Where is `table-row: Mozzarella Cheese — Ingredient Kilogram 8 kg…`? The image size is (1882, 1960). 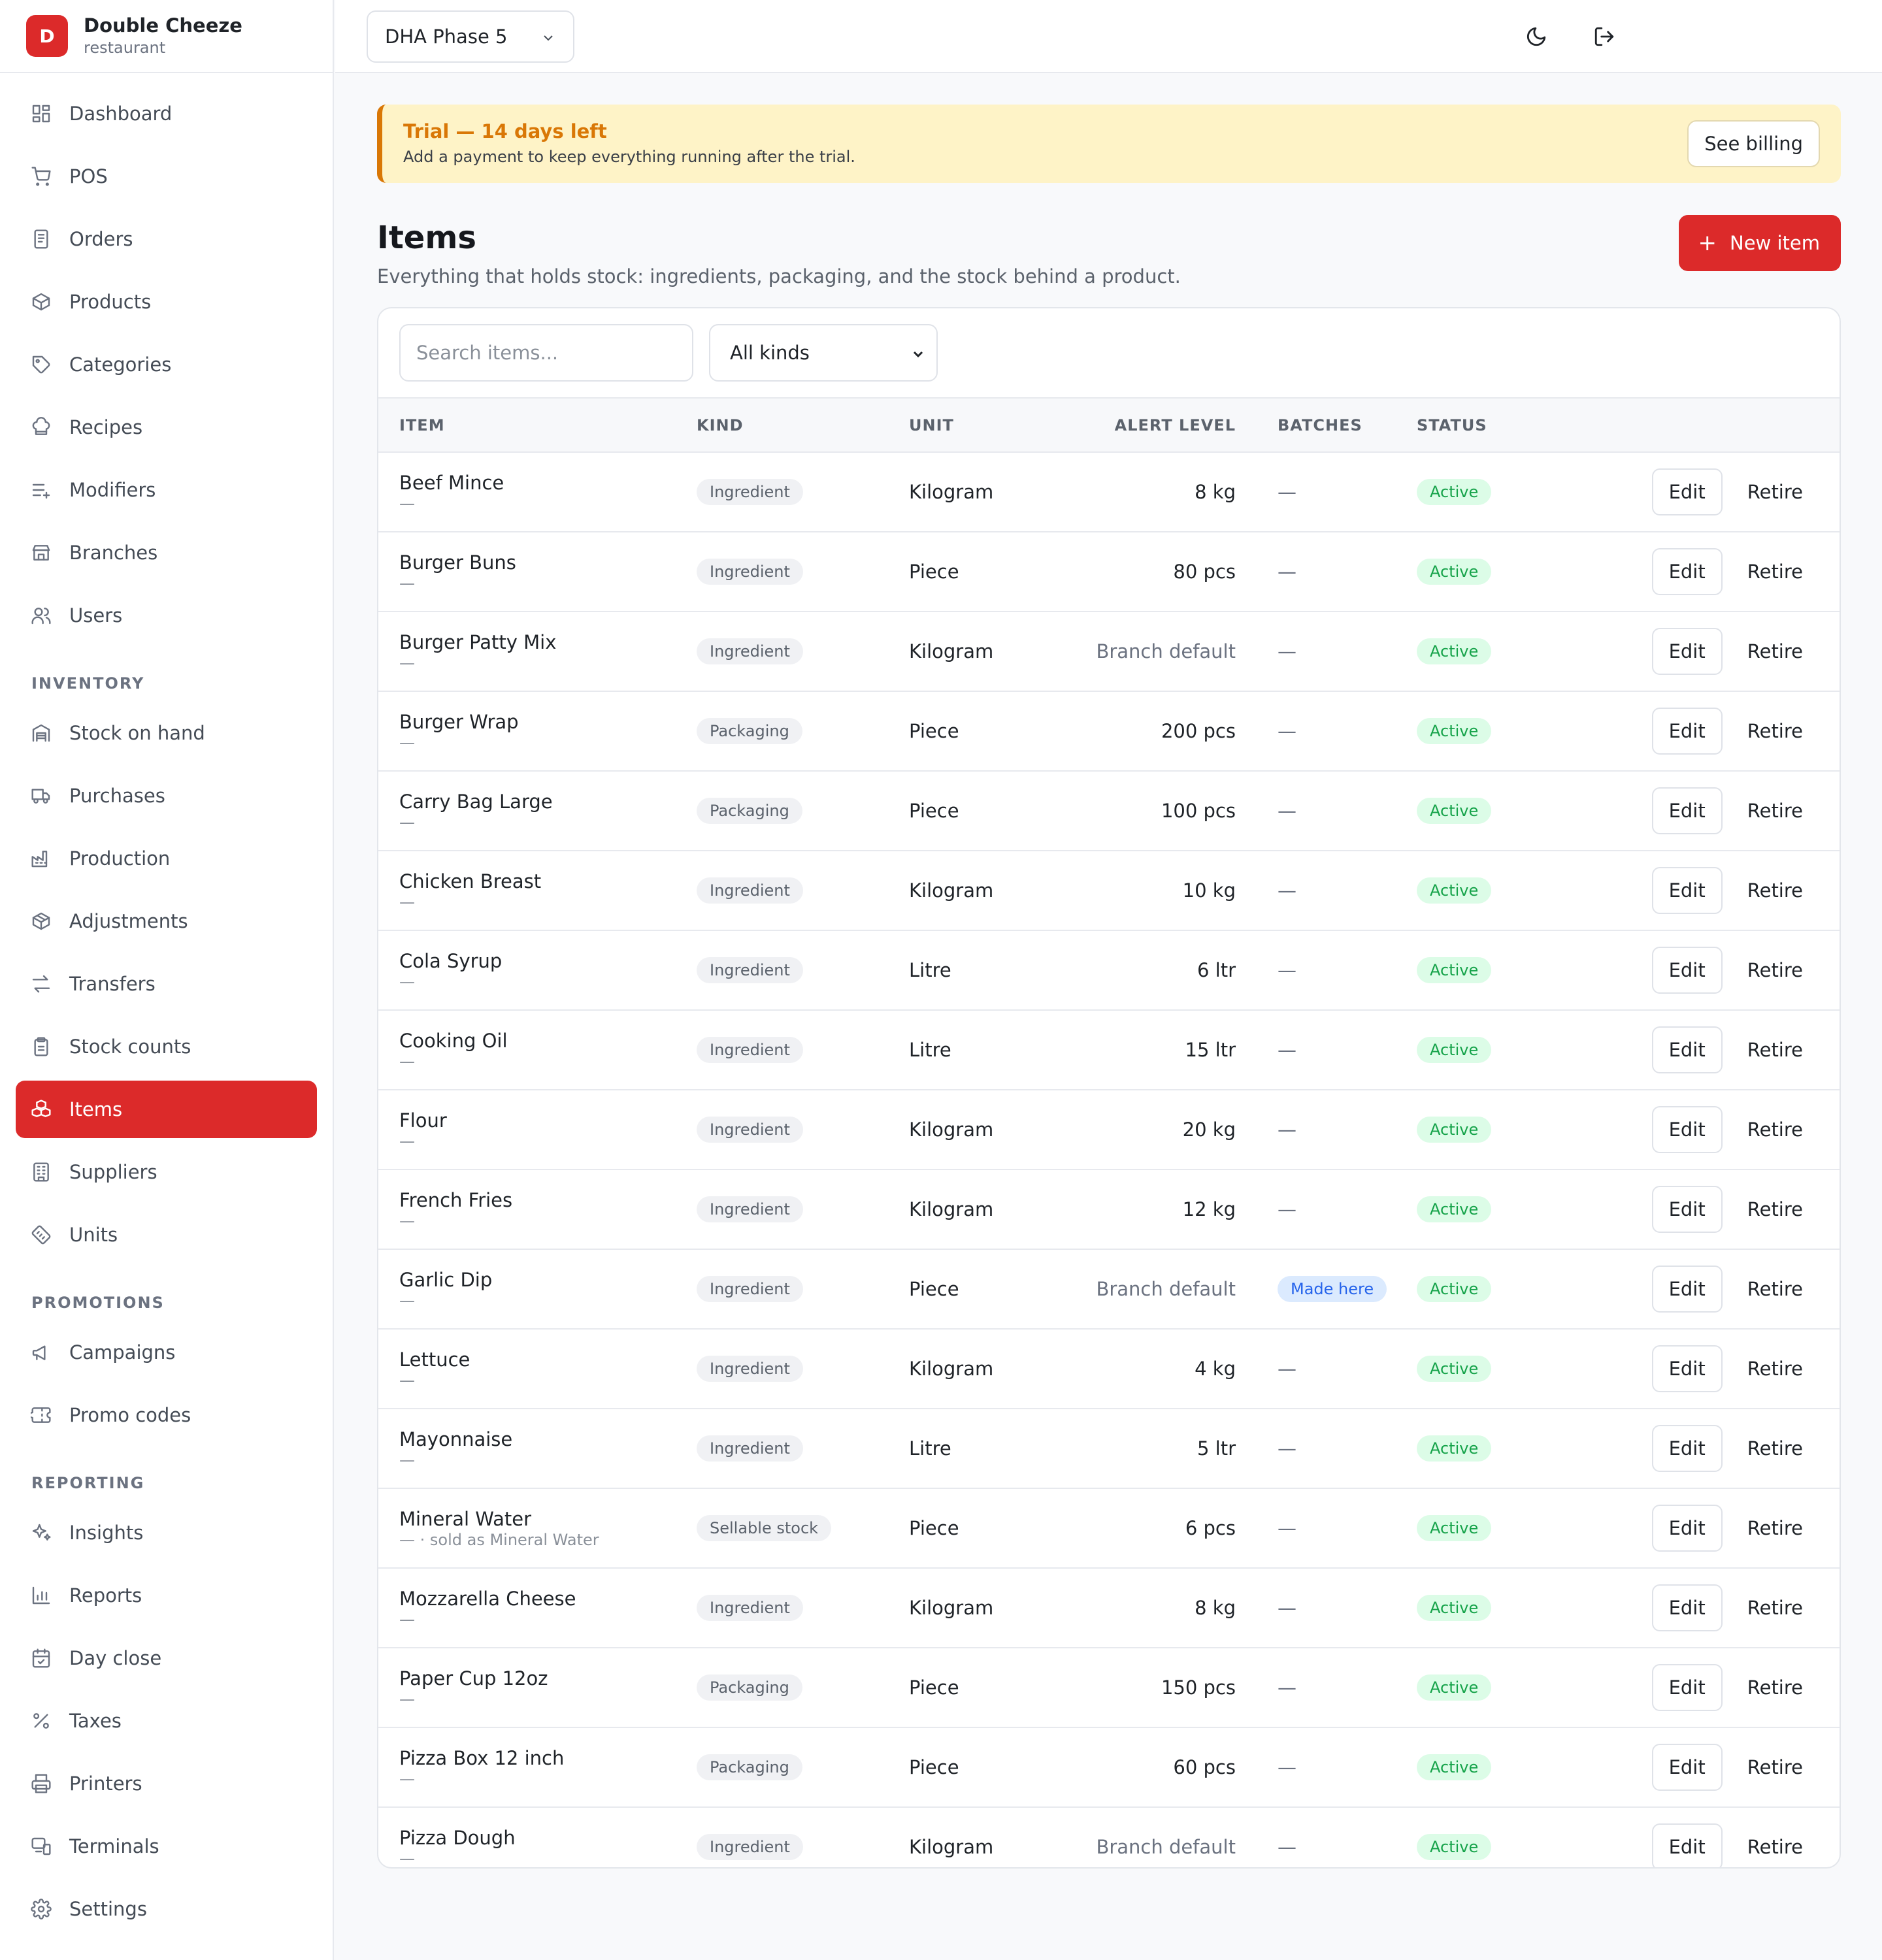
table-row: Mozzarella Cheese — Ingredient Kilogram 8 kg… is located at coordinates (1109, 1608).